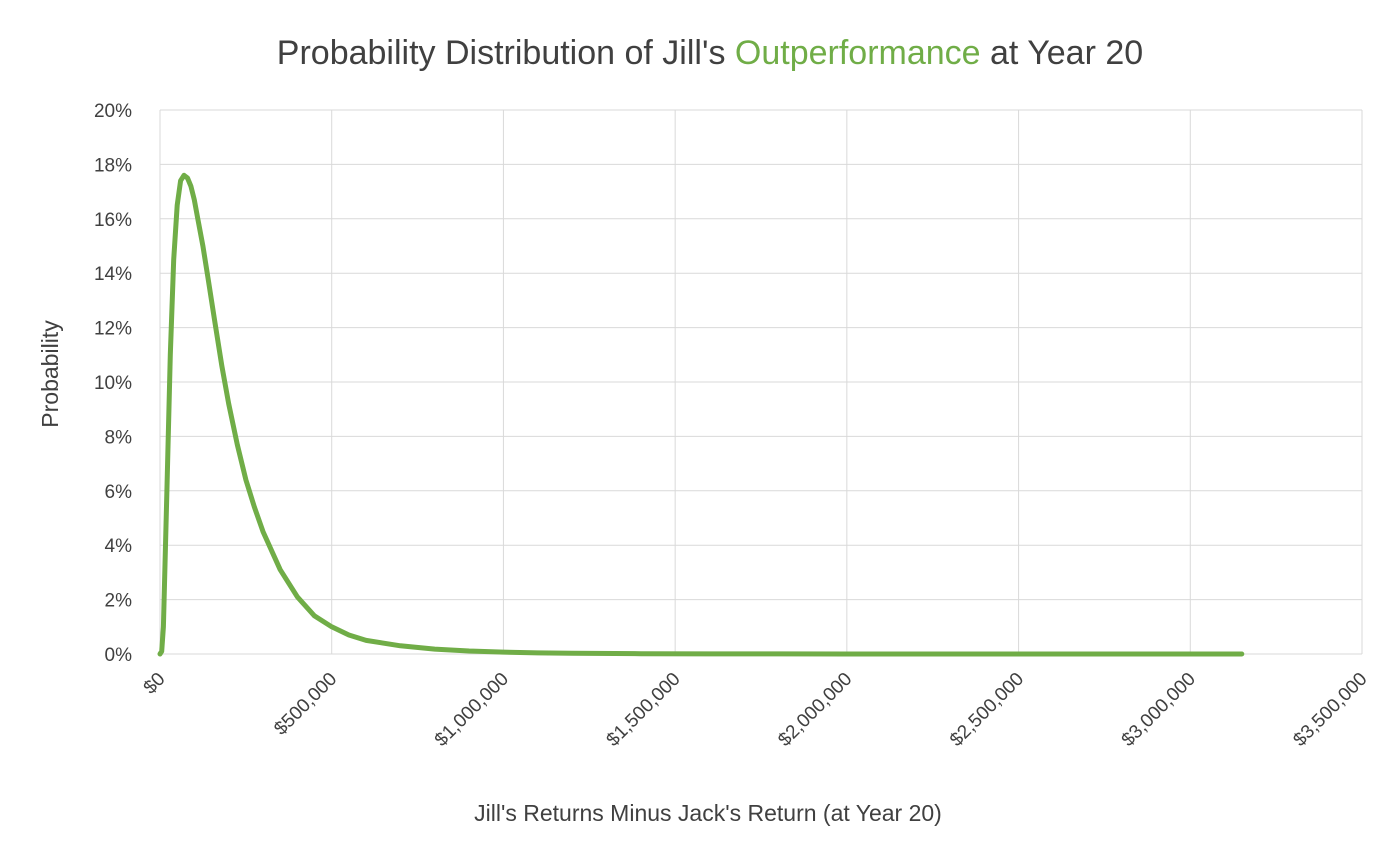 The width and height of the screenshot is (1400, 849). Describe the element at coordinates (815, 710) in the screenshot. I see `x-tick-label: $2,000,000` at that location.